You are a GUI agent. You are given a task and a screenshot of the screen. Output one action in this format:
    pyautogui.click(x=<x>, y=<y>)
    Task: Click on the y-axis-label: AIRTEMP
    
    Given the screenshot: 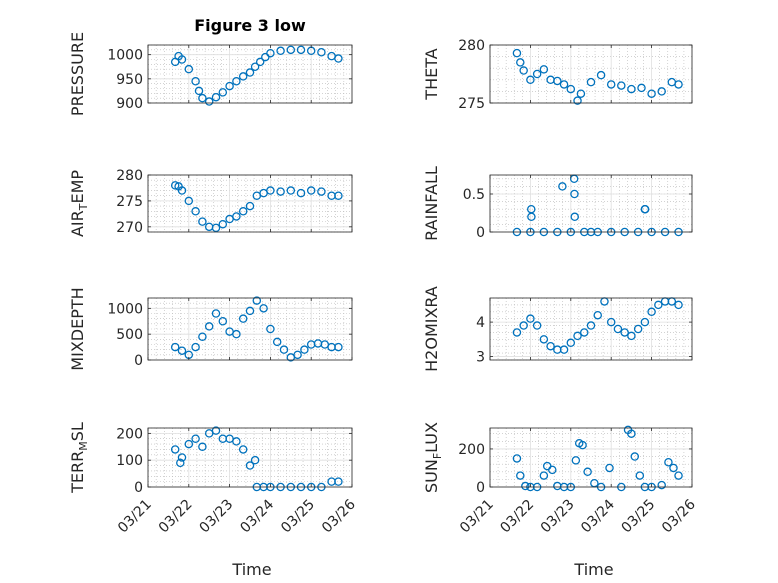 What is the action you would take?
    pyautogui.click(x=79, y=203)
    